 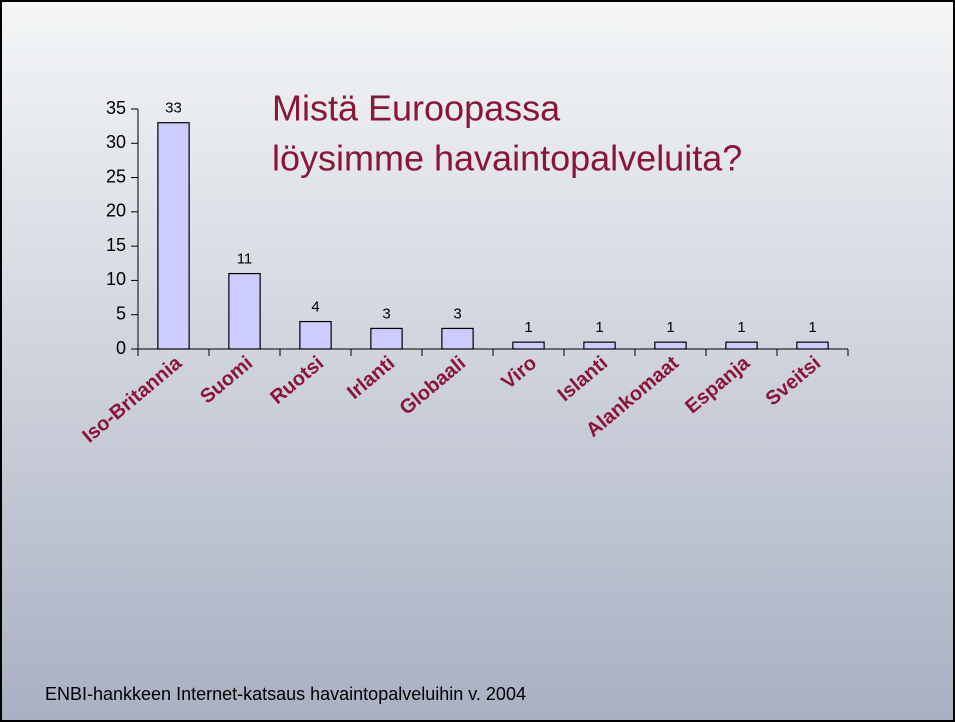 I want to click on y-tick-label: 0, so click(x=121, y=348).